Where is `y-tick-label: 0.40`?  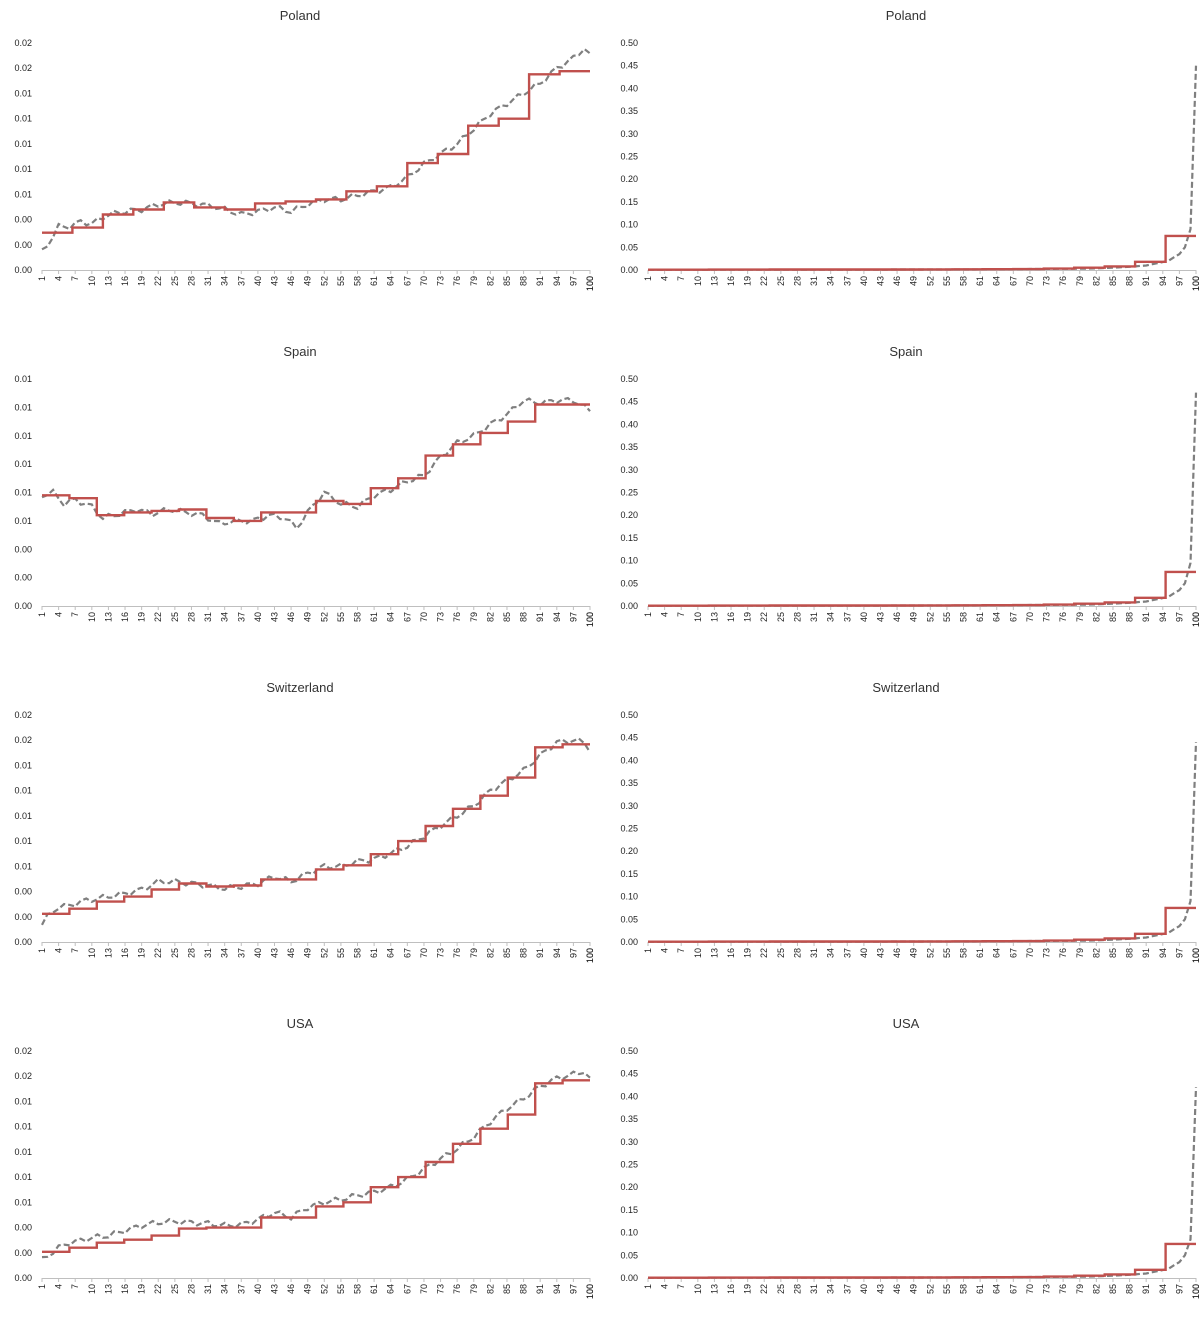
y-tick-label: 0.40 is located at coordinates (629, 1096).